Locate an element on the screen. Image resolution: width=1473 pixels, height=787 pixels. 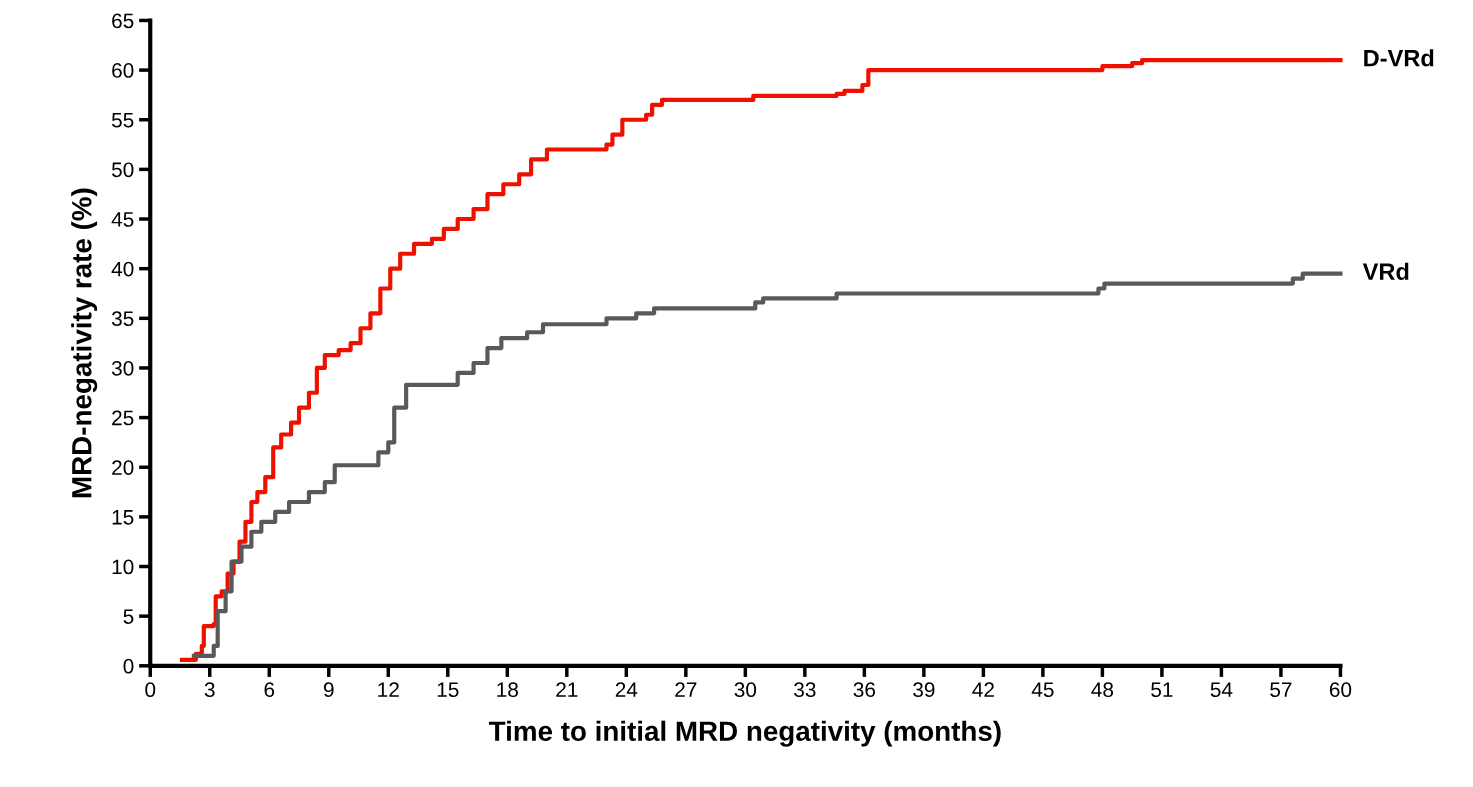
x-tick-label: 15 is located at coordinates (448, 690).